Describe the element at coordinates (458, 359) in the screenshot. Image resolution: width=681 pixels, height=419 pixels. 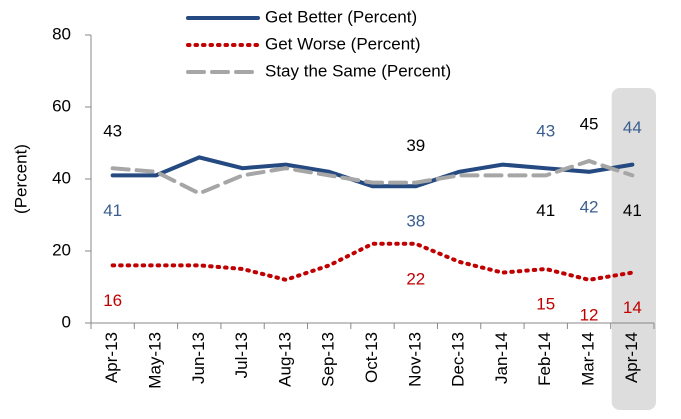
I see `x-tick-label: Dec-13` at that location.